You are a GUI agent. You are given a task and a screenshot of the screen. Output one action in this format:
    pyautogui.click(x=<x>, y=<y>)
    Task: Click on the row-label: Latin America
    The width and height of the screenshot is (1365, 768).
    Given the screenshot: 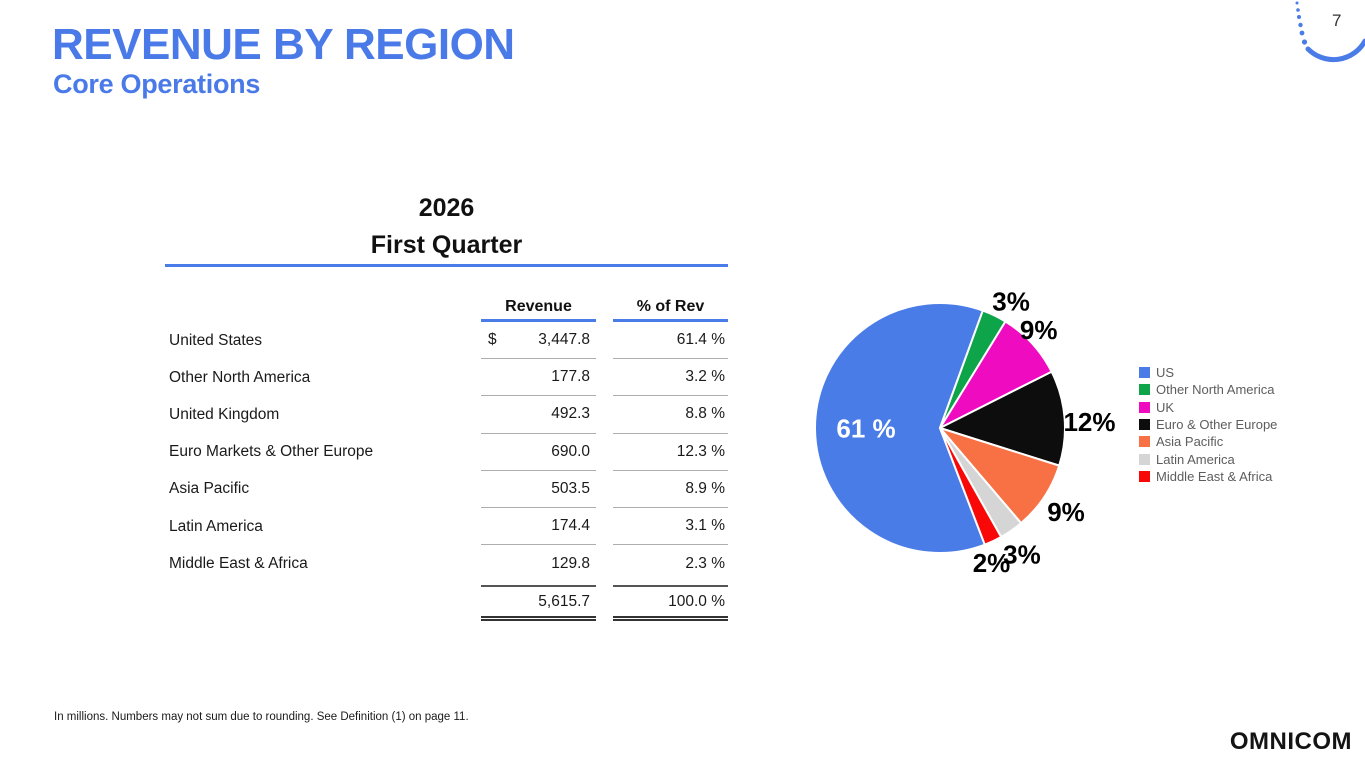 What is the action you would take?
    pyautogui.click(x=216, y=526)
    